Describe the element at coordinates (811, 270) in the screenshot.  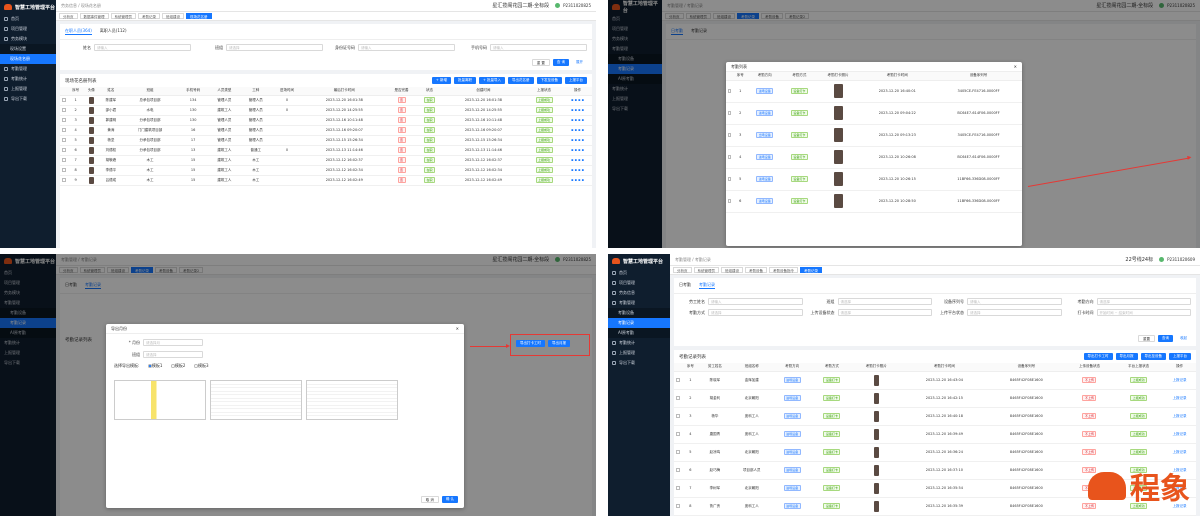
I see `tab-5: 考勤记录` at that location.